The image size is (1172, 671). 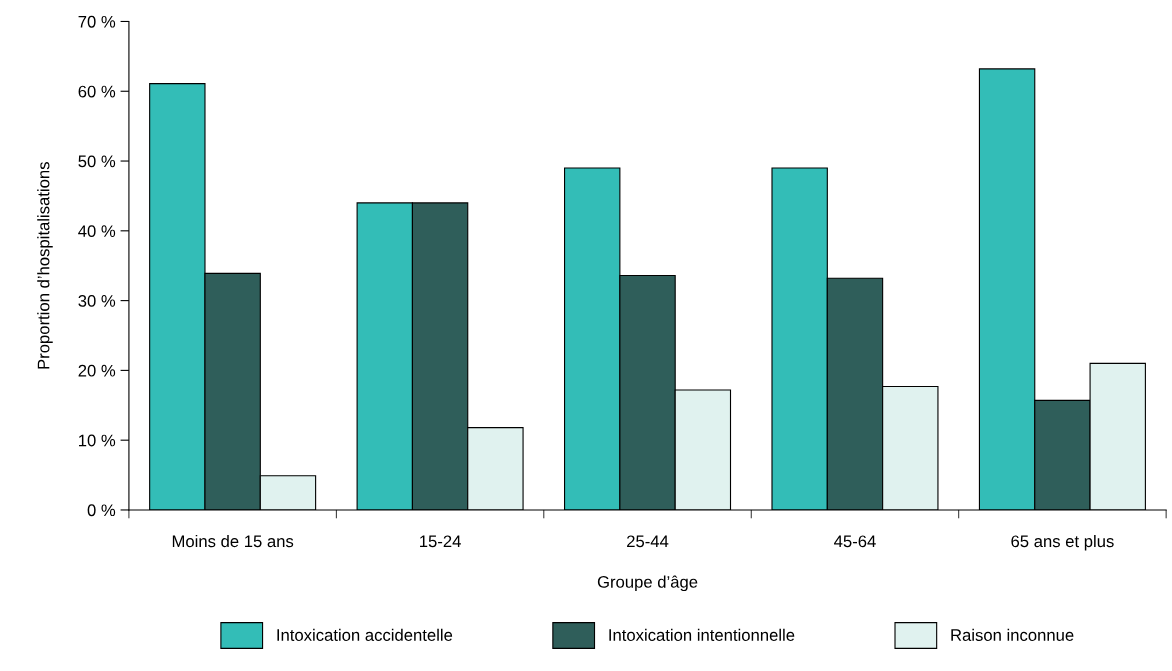 I want to click on legend-label: Intoxication accidentelle, so click(x=365, y=634).